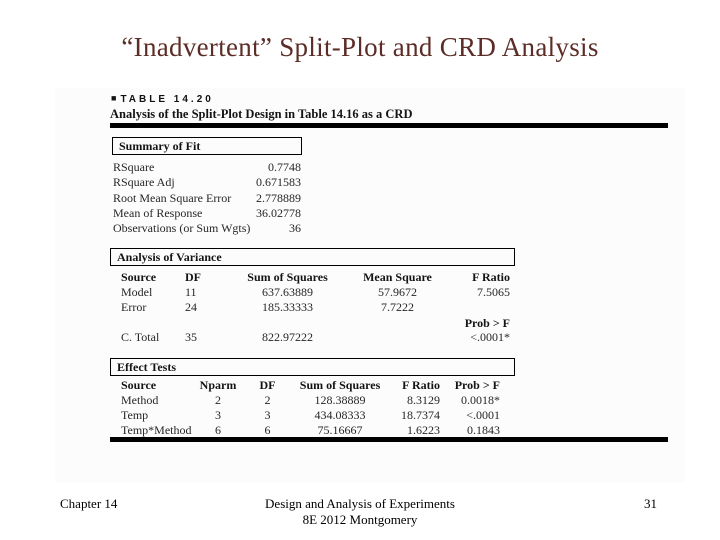 The height and width of the screenshot is (540, 720). Describe the element at coordinates (137, 292) in the screenshot. I see `table-cell: Model` at that location.